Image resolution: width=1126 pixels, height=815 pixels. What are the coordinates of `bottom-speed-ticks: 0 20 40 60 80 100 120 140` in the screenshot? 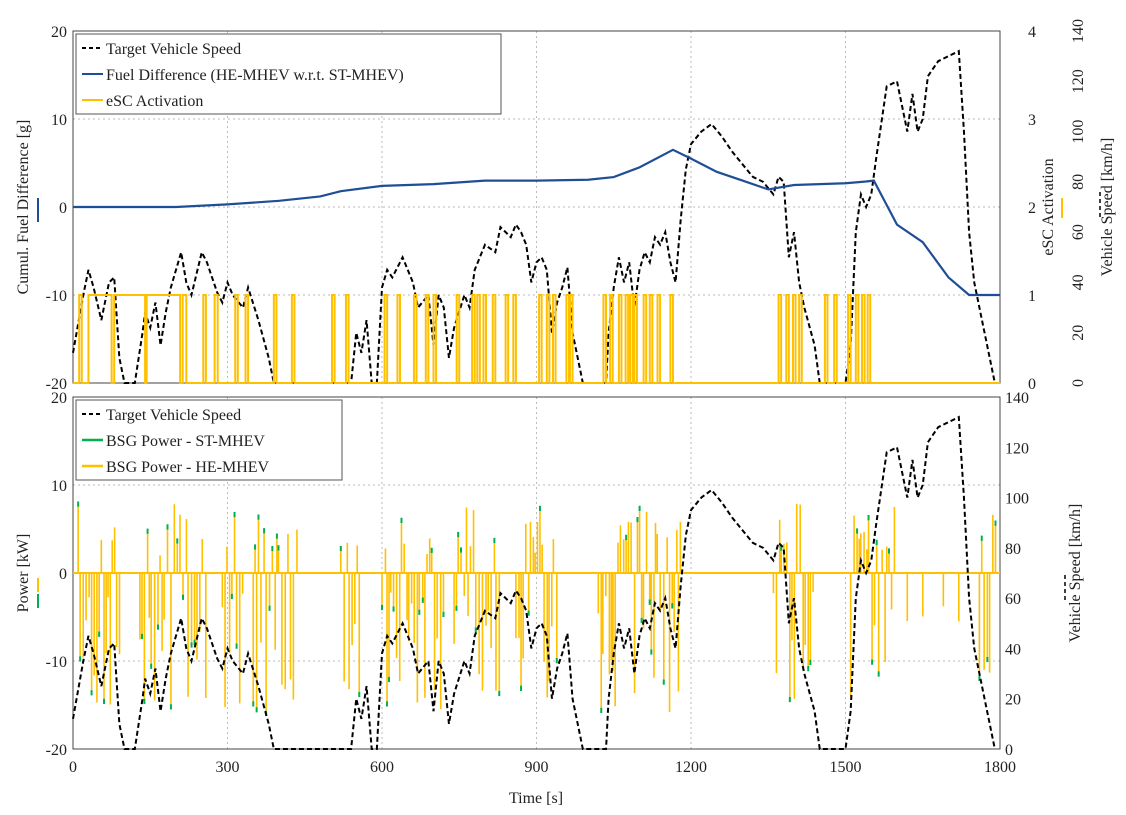 It's located at (1017, 574).